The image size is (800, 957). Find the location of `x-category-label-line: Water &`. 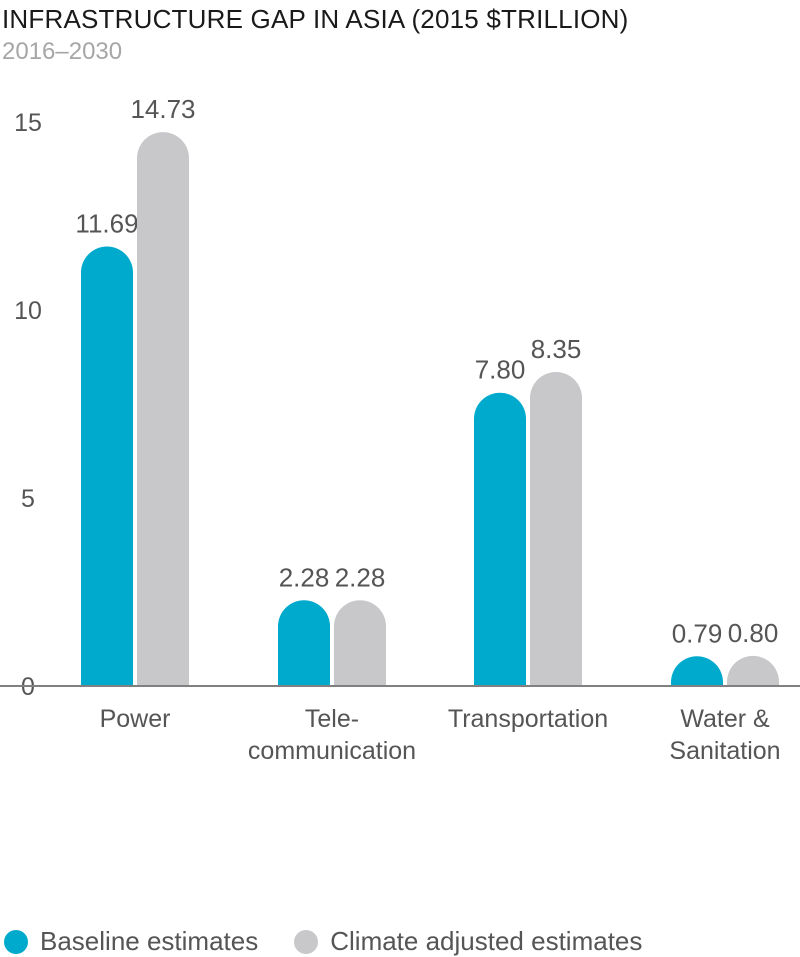

x-category-label-line: Water & is located at coordinates (725, 719).